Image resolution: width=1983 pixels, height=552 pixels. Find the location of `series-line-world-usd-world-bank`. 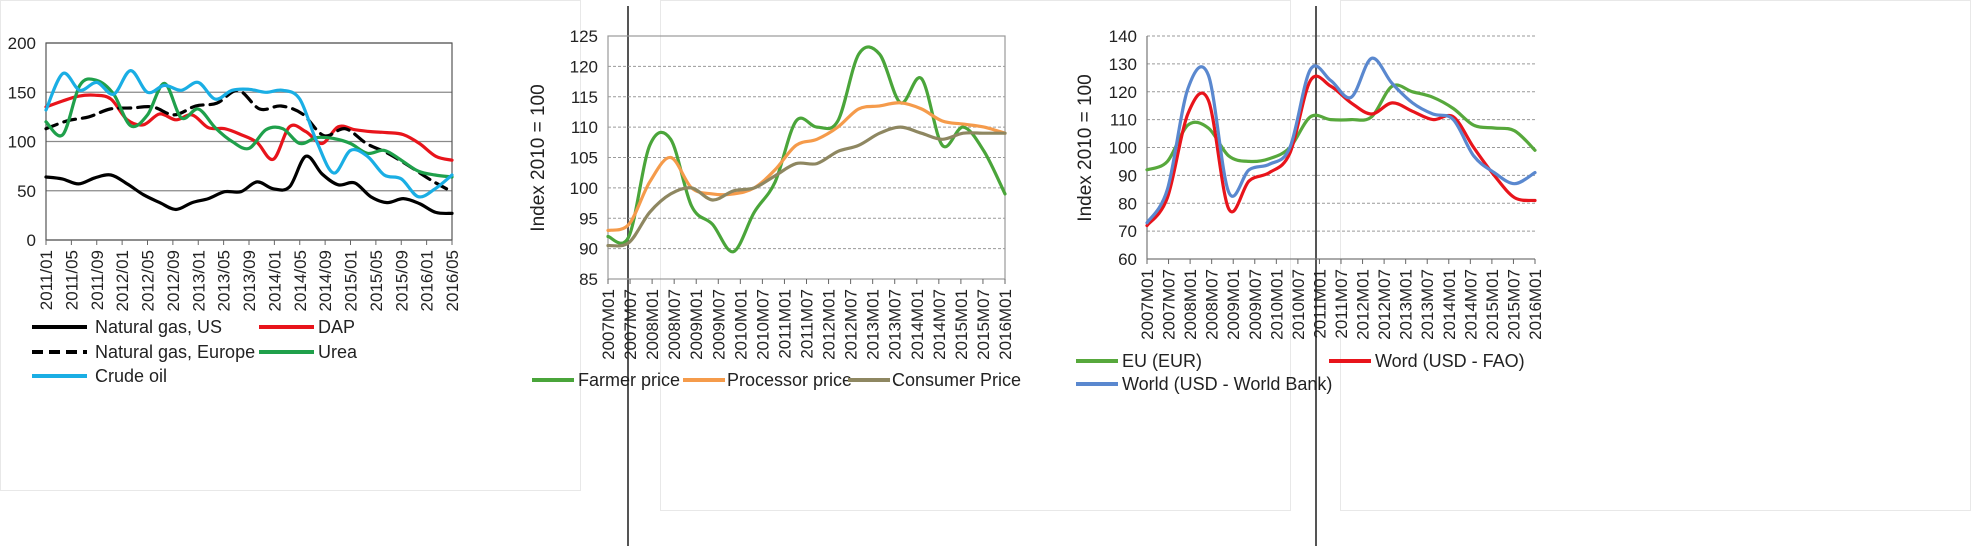

series-line-world-usd-world-bank is located at coordinates (1341, 140).